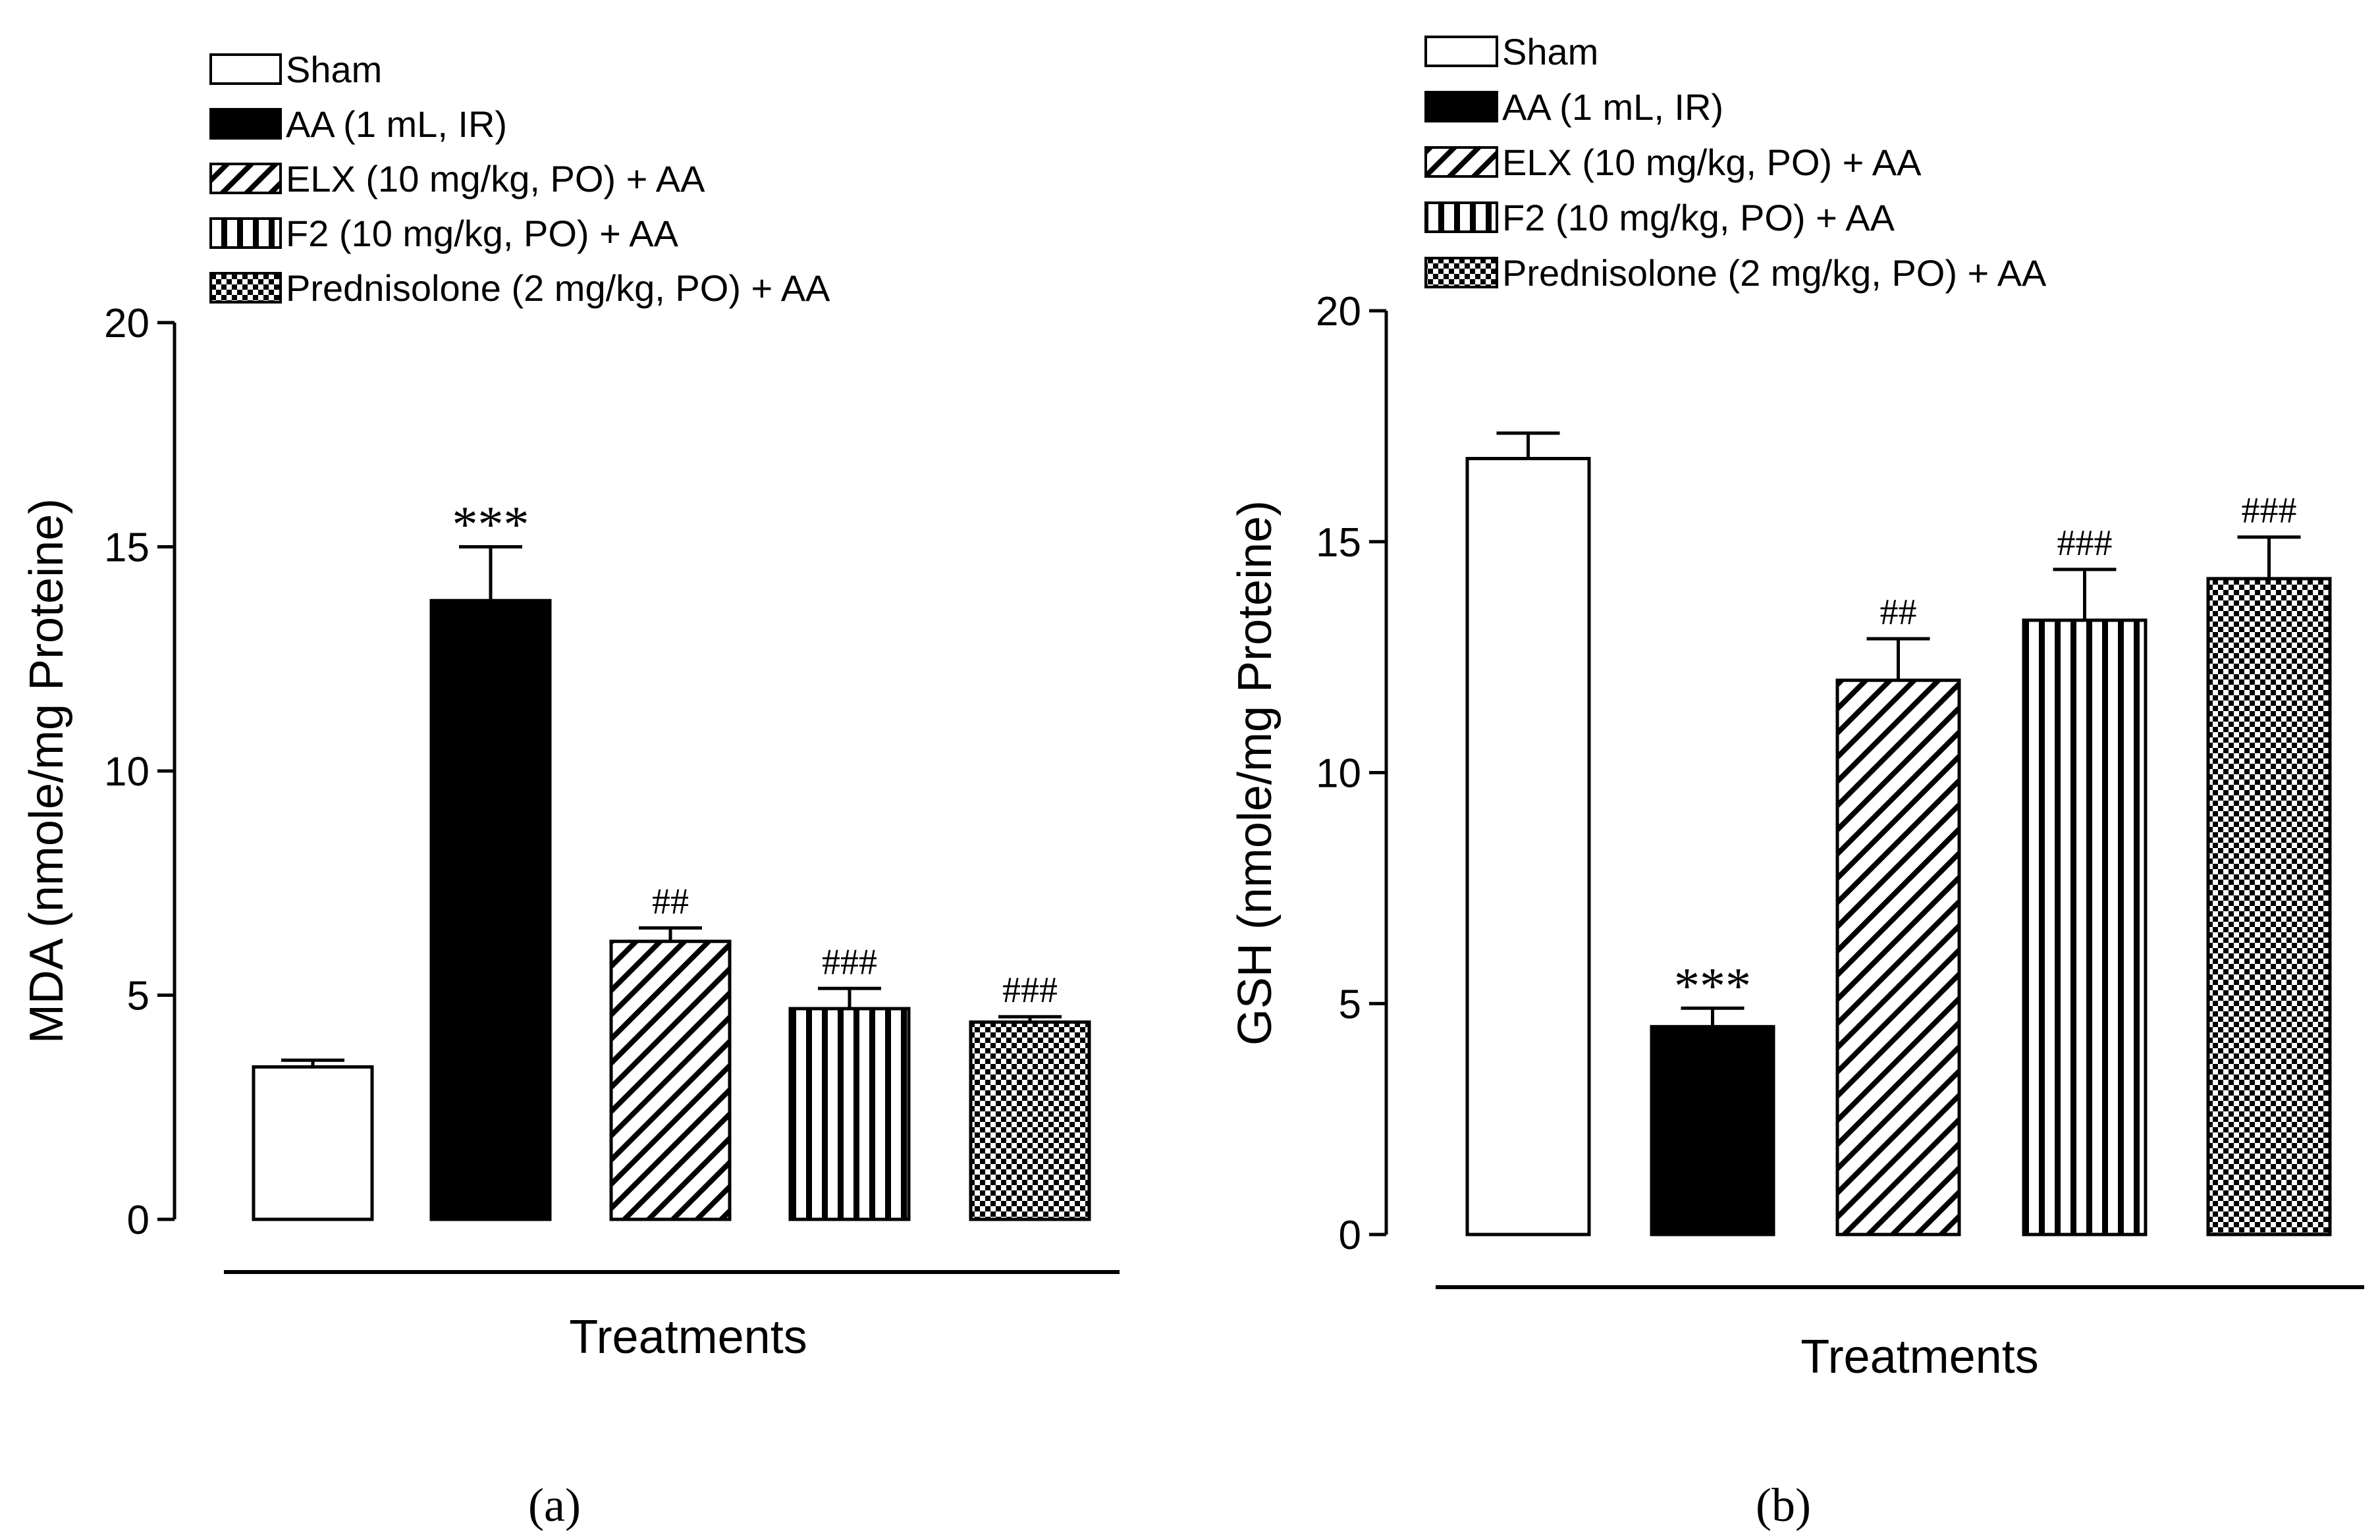  Describe the element at coordinates (1783, 1505) in the screenshot. I see `panel-label: (b)` at that location.